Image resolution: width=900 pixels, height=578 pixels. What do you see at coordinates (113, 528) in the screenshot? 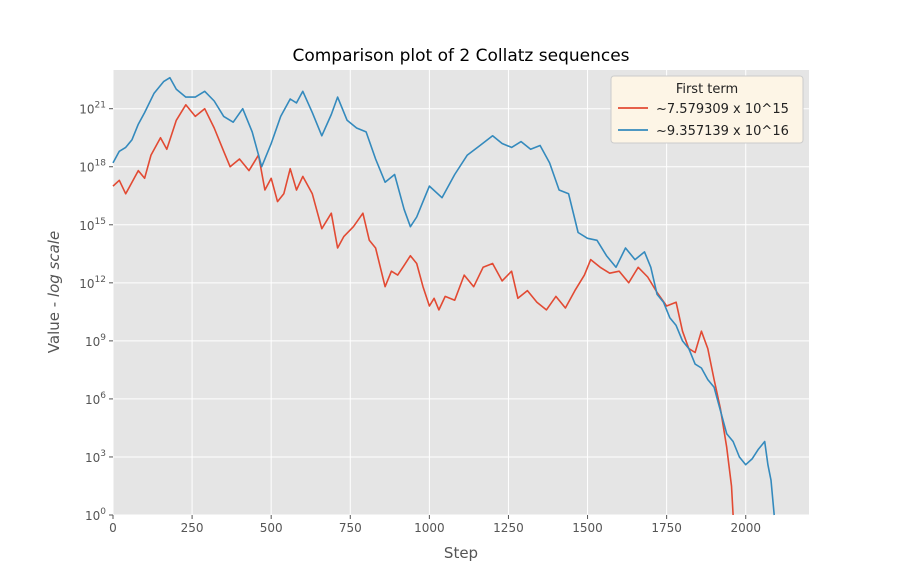
I see `x-tick-label: 0` at bounding box center [113, 528].